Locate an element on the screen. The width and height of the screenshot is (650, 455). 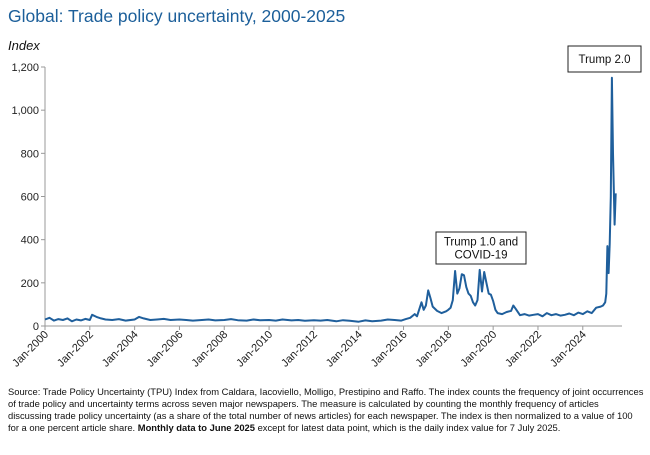
y-tick-label: 800 is located at coordinates (30, 154).